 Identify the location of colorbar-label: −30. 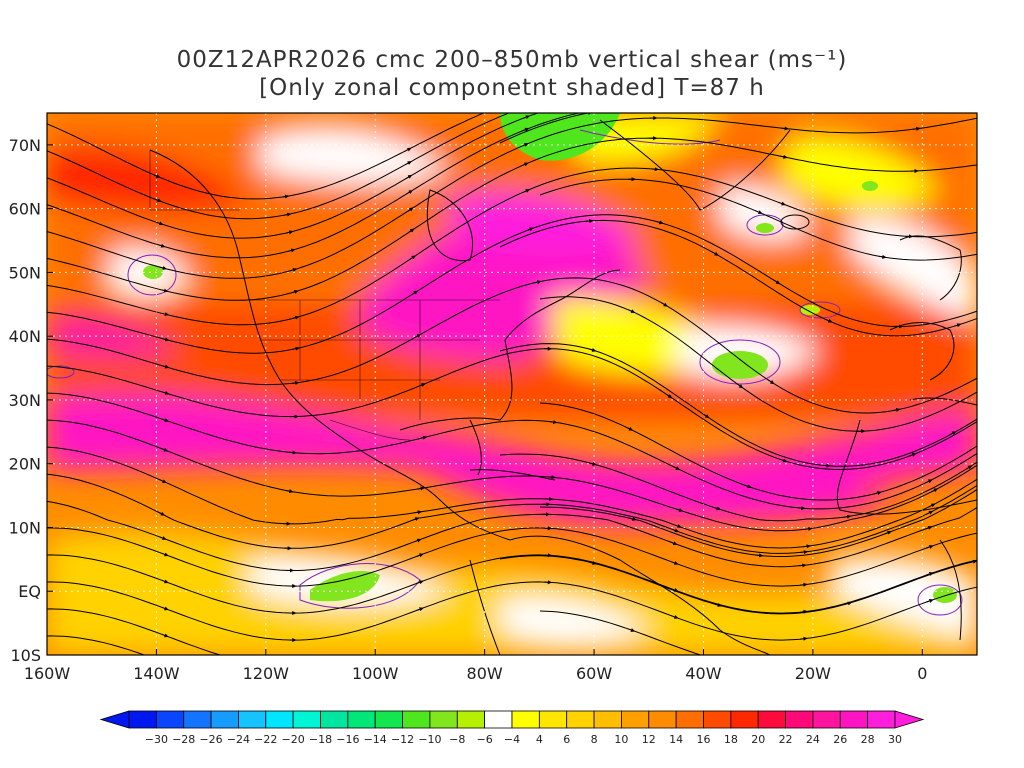
(156, 739).